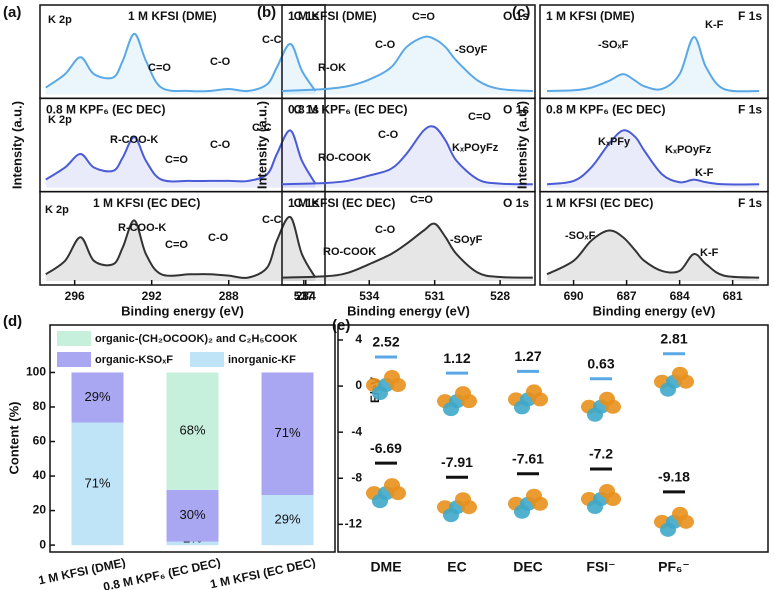  Describe the element at coordinates (13, 438) in the screenshot. I see `y-axis-label: Content (%)` at that location.